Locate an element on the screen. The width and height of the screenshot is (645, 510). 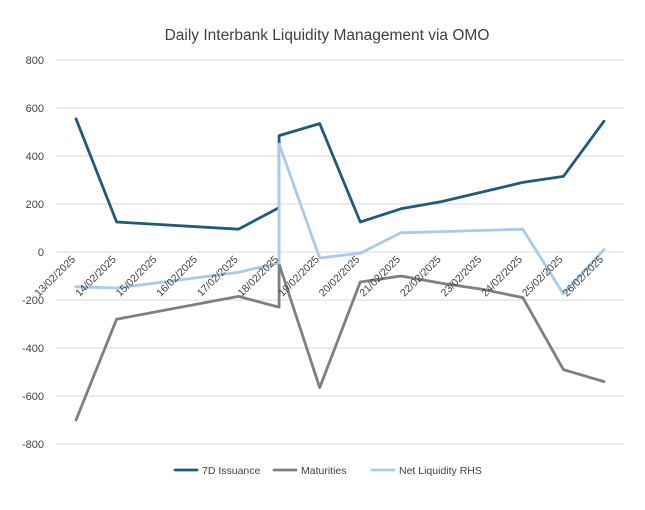
x-tick-label: 26/02/2025 is located at coordinates (583, 277).